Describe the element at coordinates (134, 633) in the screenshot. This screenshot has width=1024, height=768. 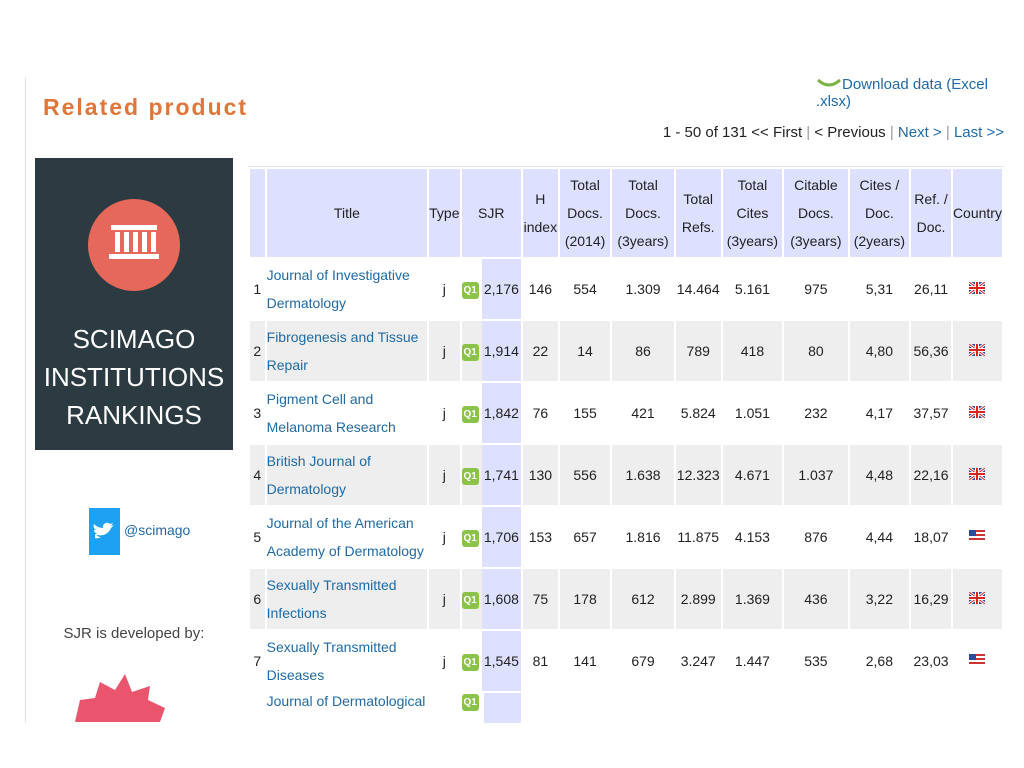
I see `developed-by: SJR is developed by:` at that location.